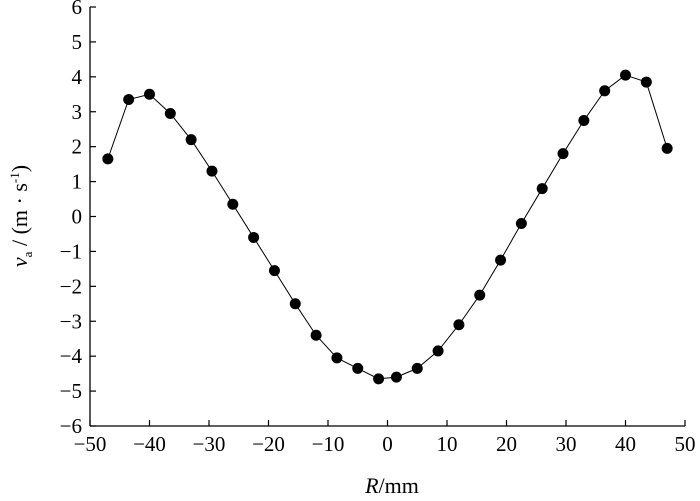 Image resolution: width=700 pixels, height=501 pixels. I want to click on y-tick-label: −6, so click(71, 426).